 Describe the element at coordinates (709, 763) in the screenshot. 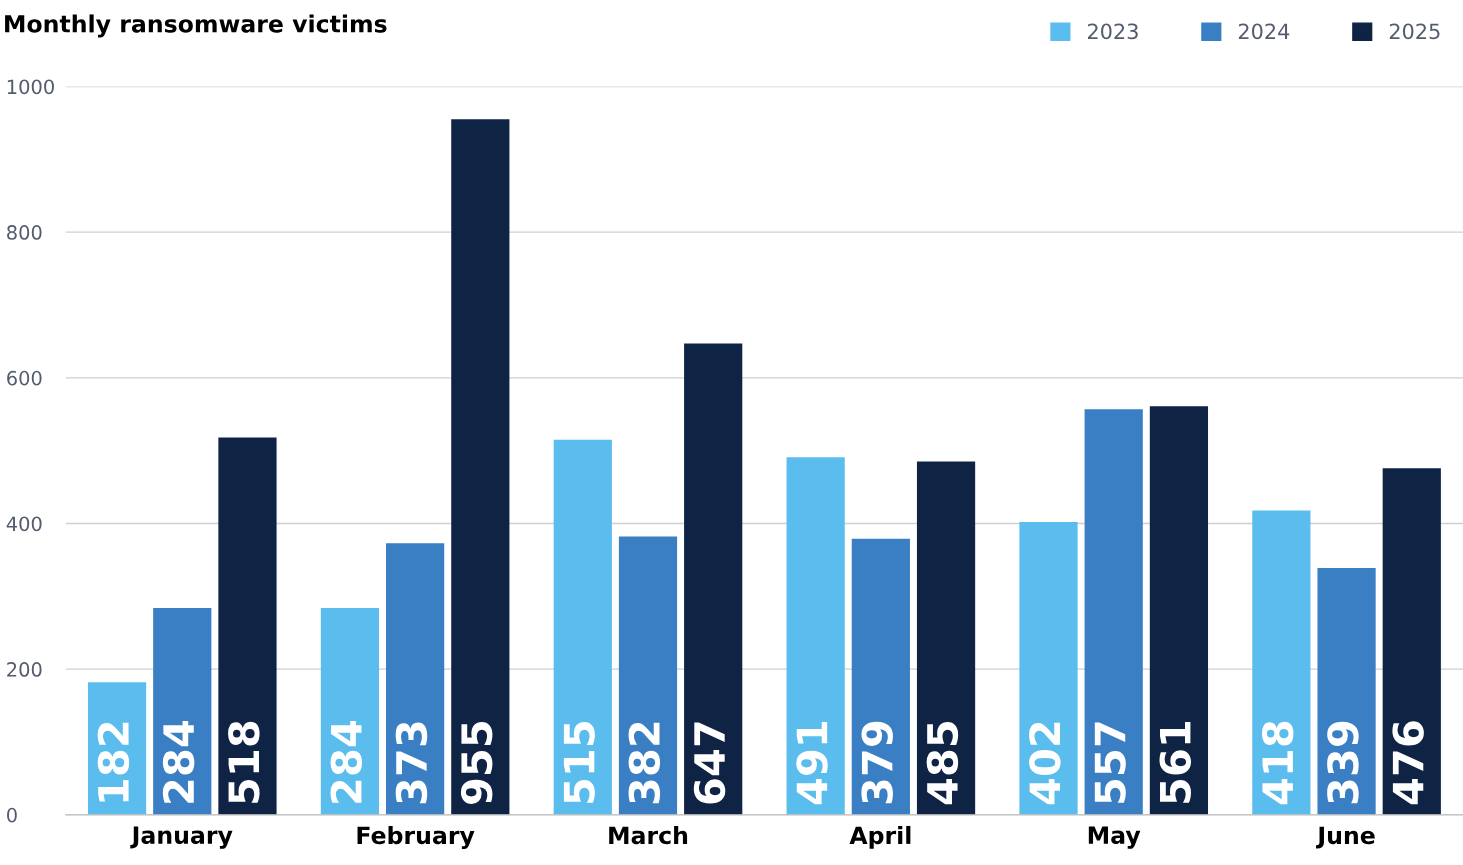

I see `data-label: 647` at that location.